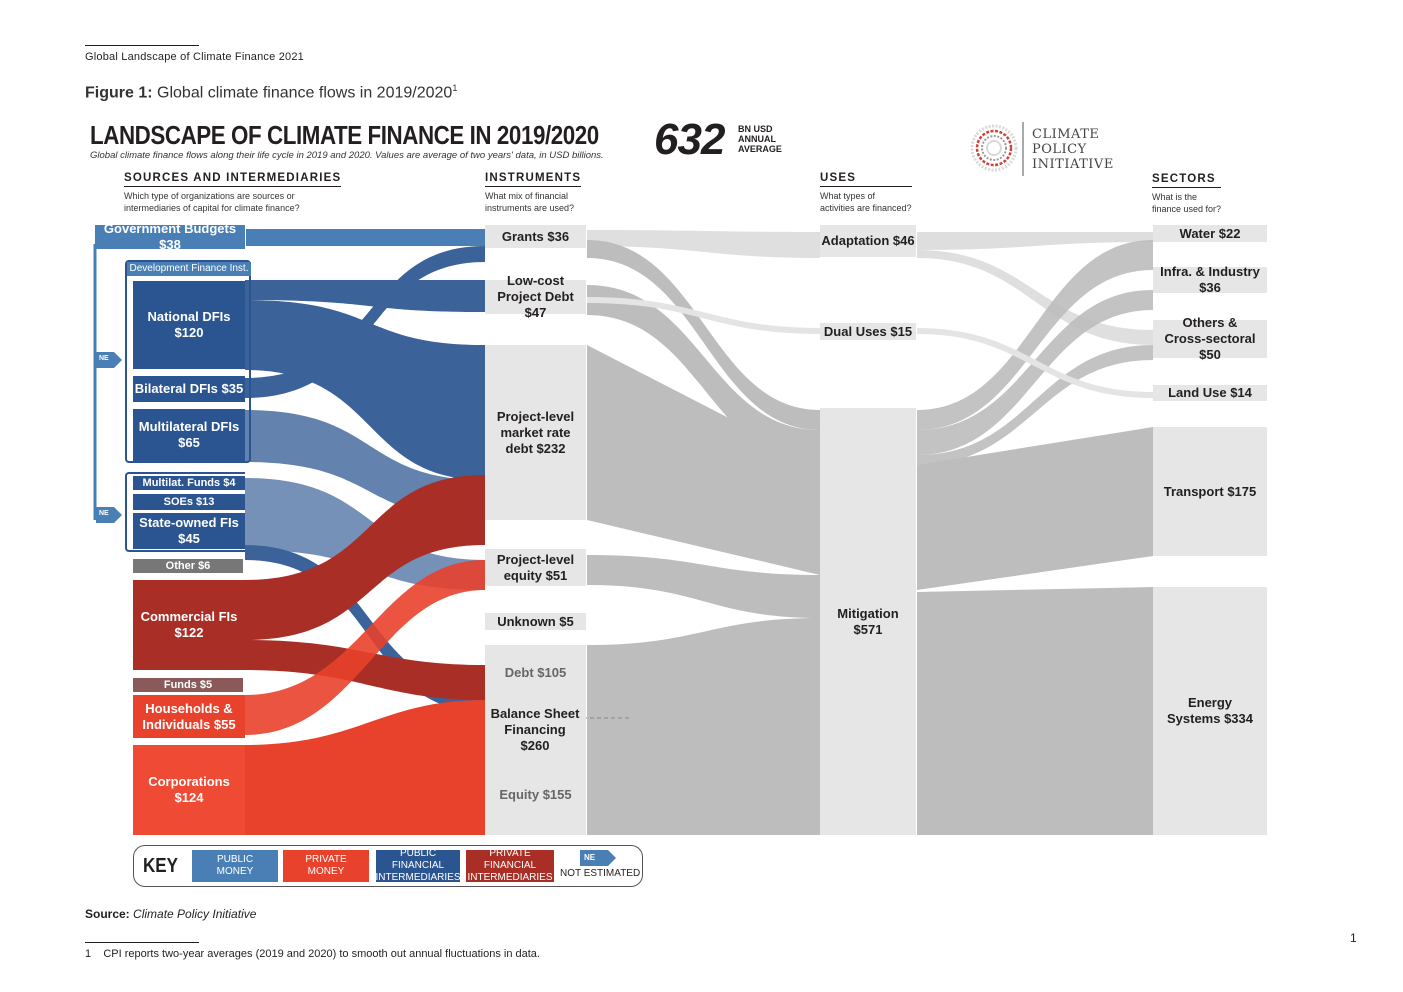 This screenshot has height=992, width=1403. Describe the element at coordinates (535, 559) in the screenshot. I see `equity-label: Project-level` at that location.